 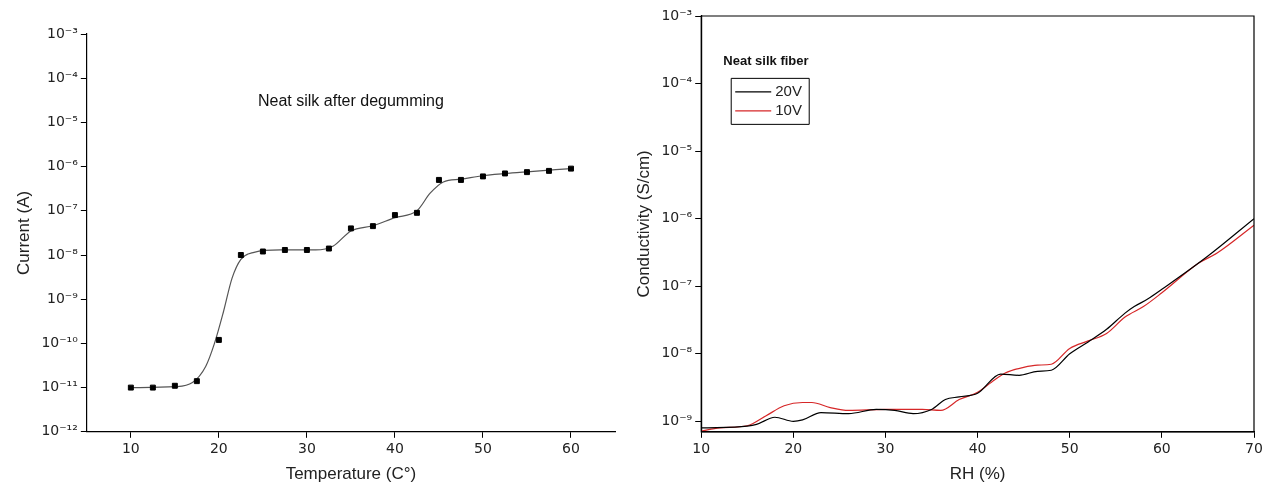 What do you see at coordinates (351, 474) in the screenshot?
I see `x-axis-title: Temperature (C°)` at bounding box center [351, 474].